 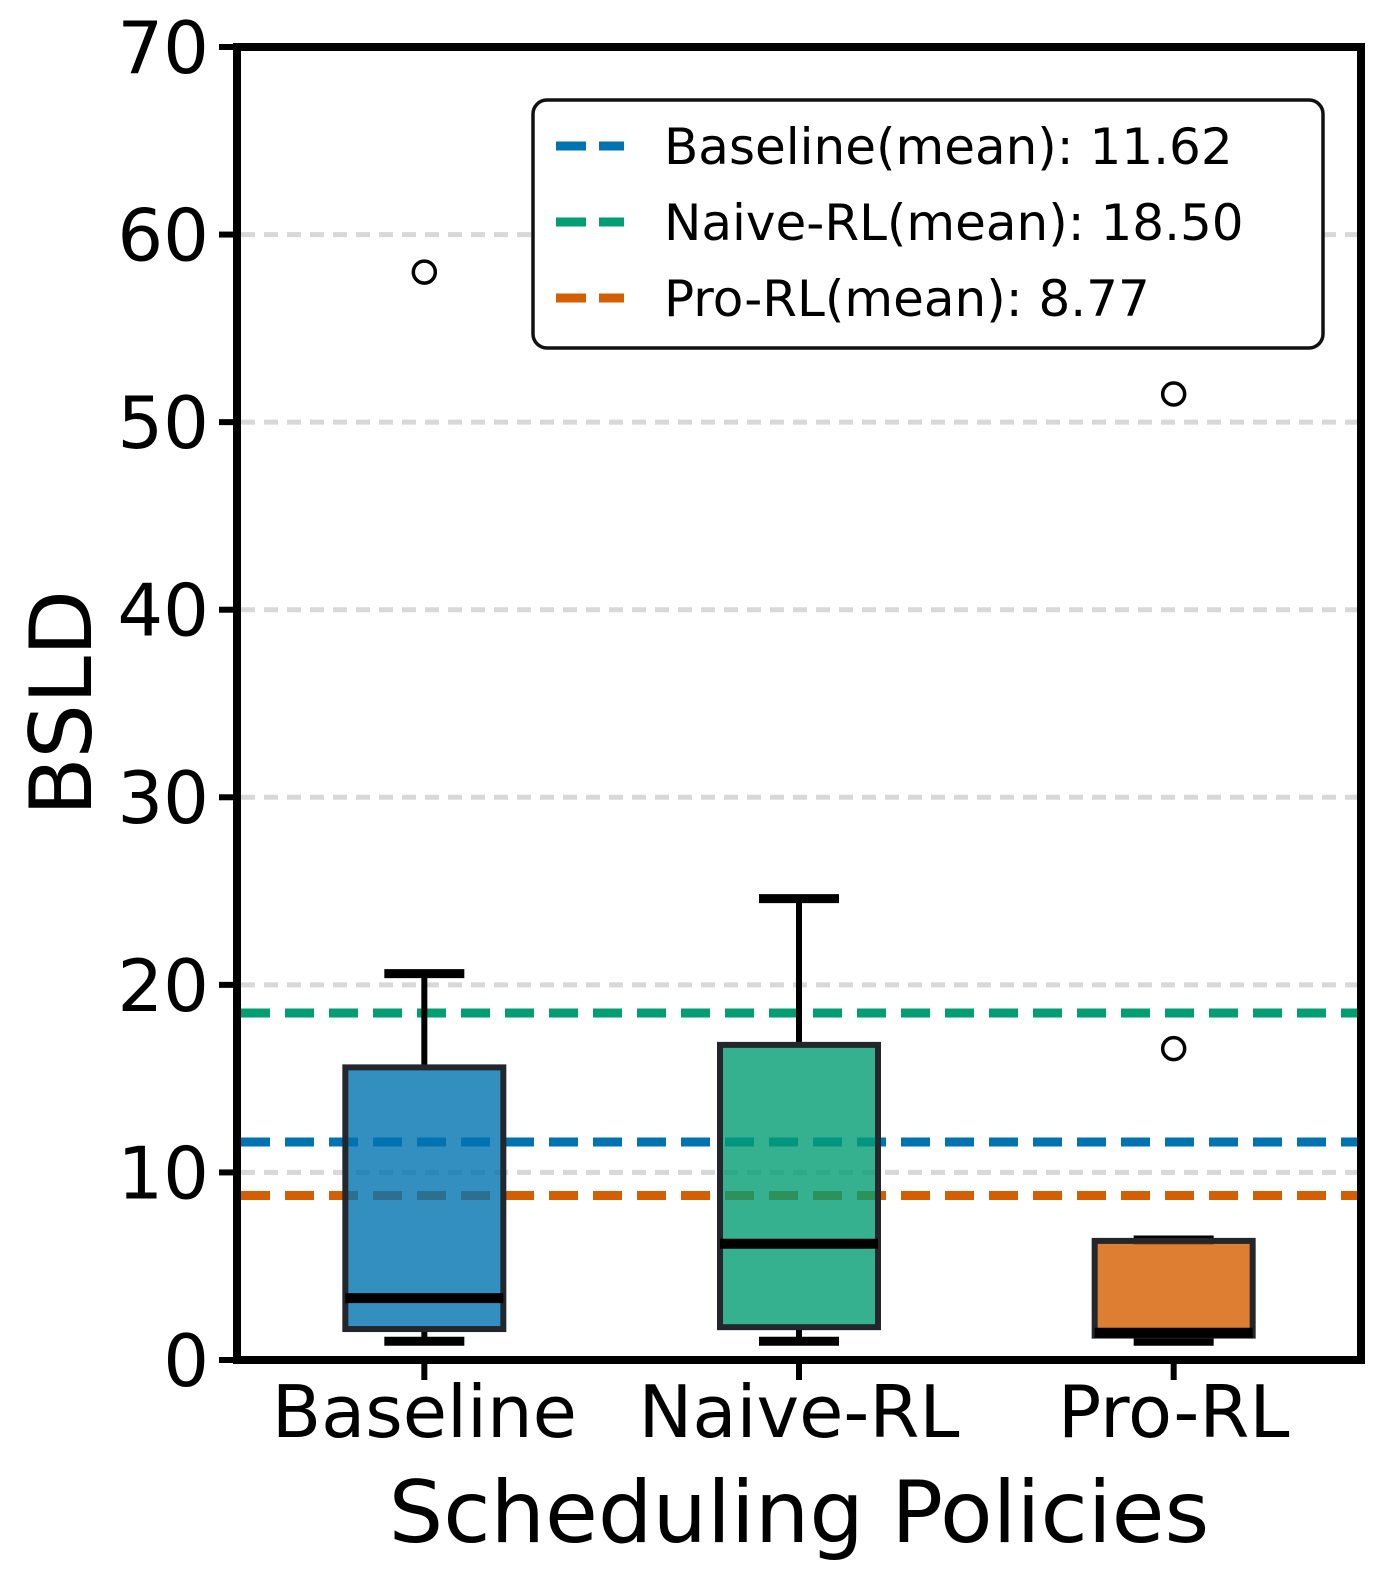 I want to click on y-tick-label-40: 40, so click(x=163, y=611).